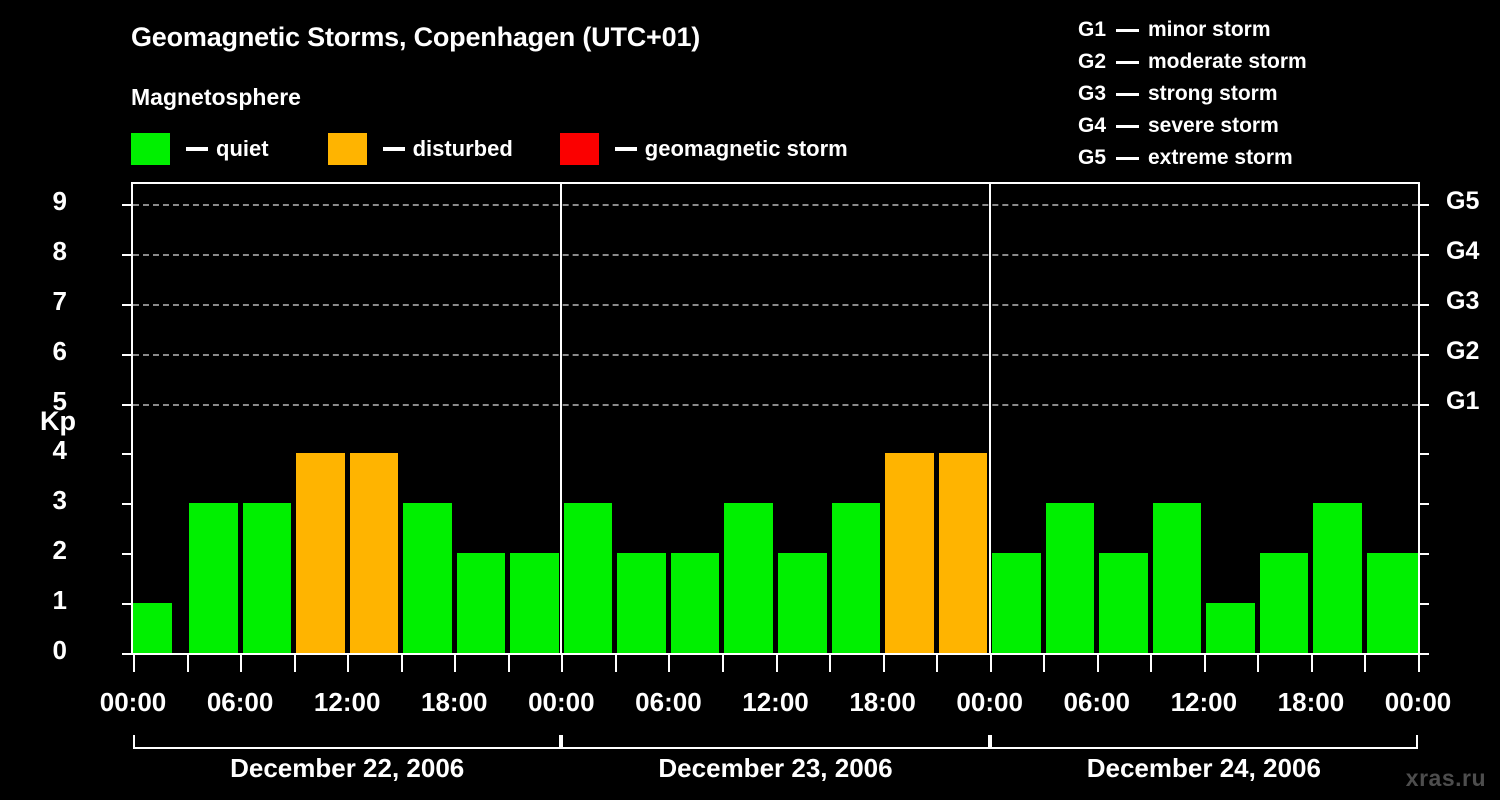 This screenshot has width=1500, height=800. What do you see at coordinates (216, 97) in the screenshot?
I see `chart-subtitle: Magnetosphere` at bounding box center [216, 97].